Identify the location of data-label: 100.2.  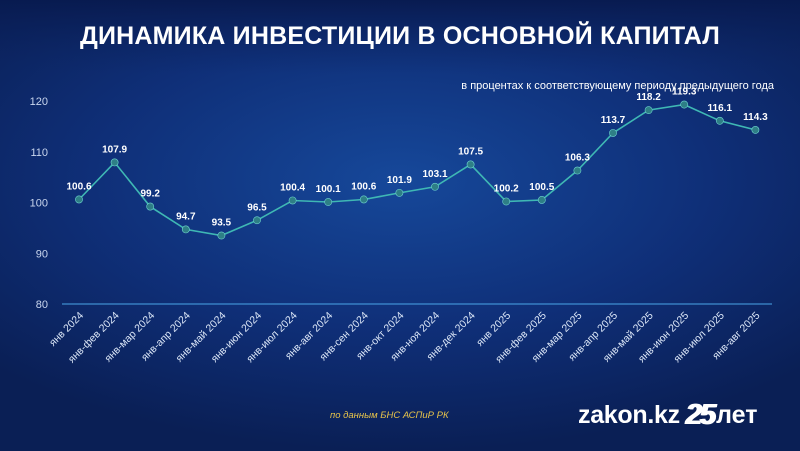
(506, 188).